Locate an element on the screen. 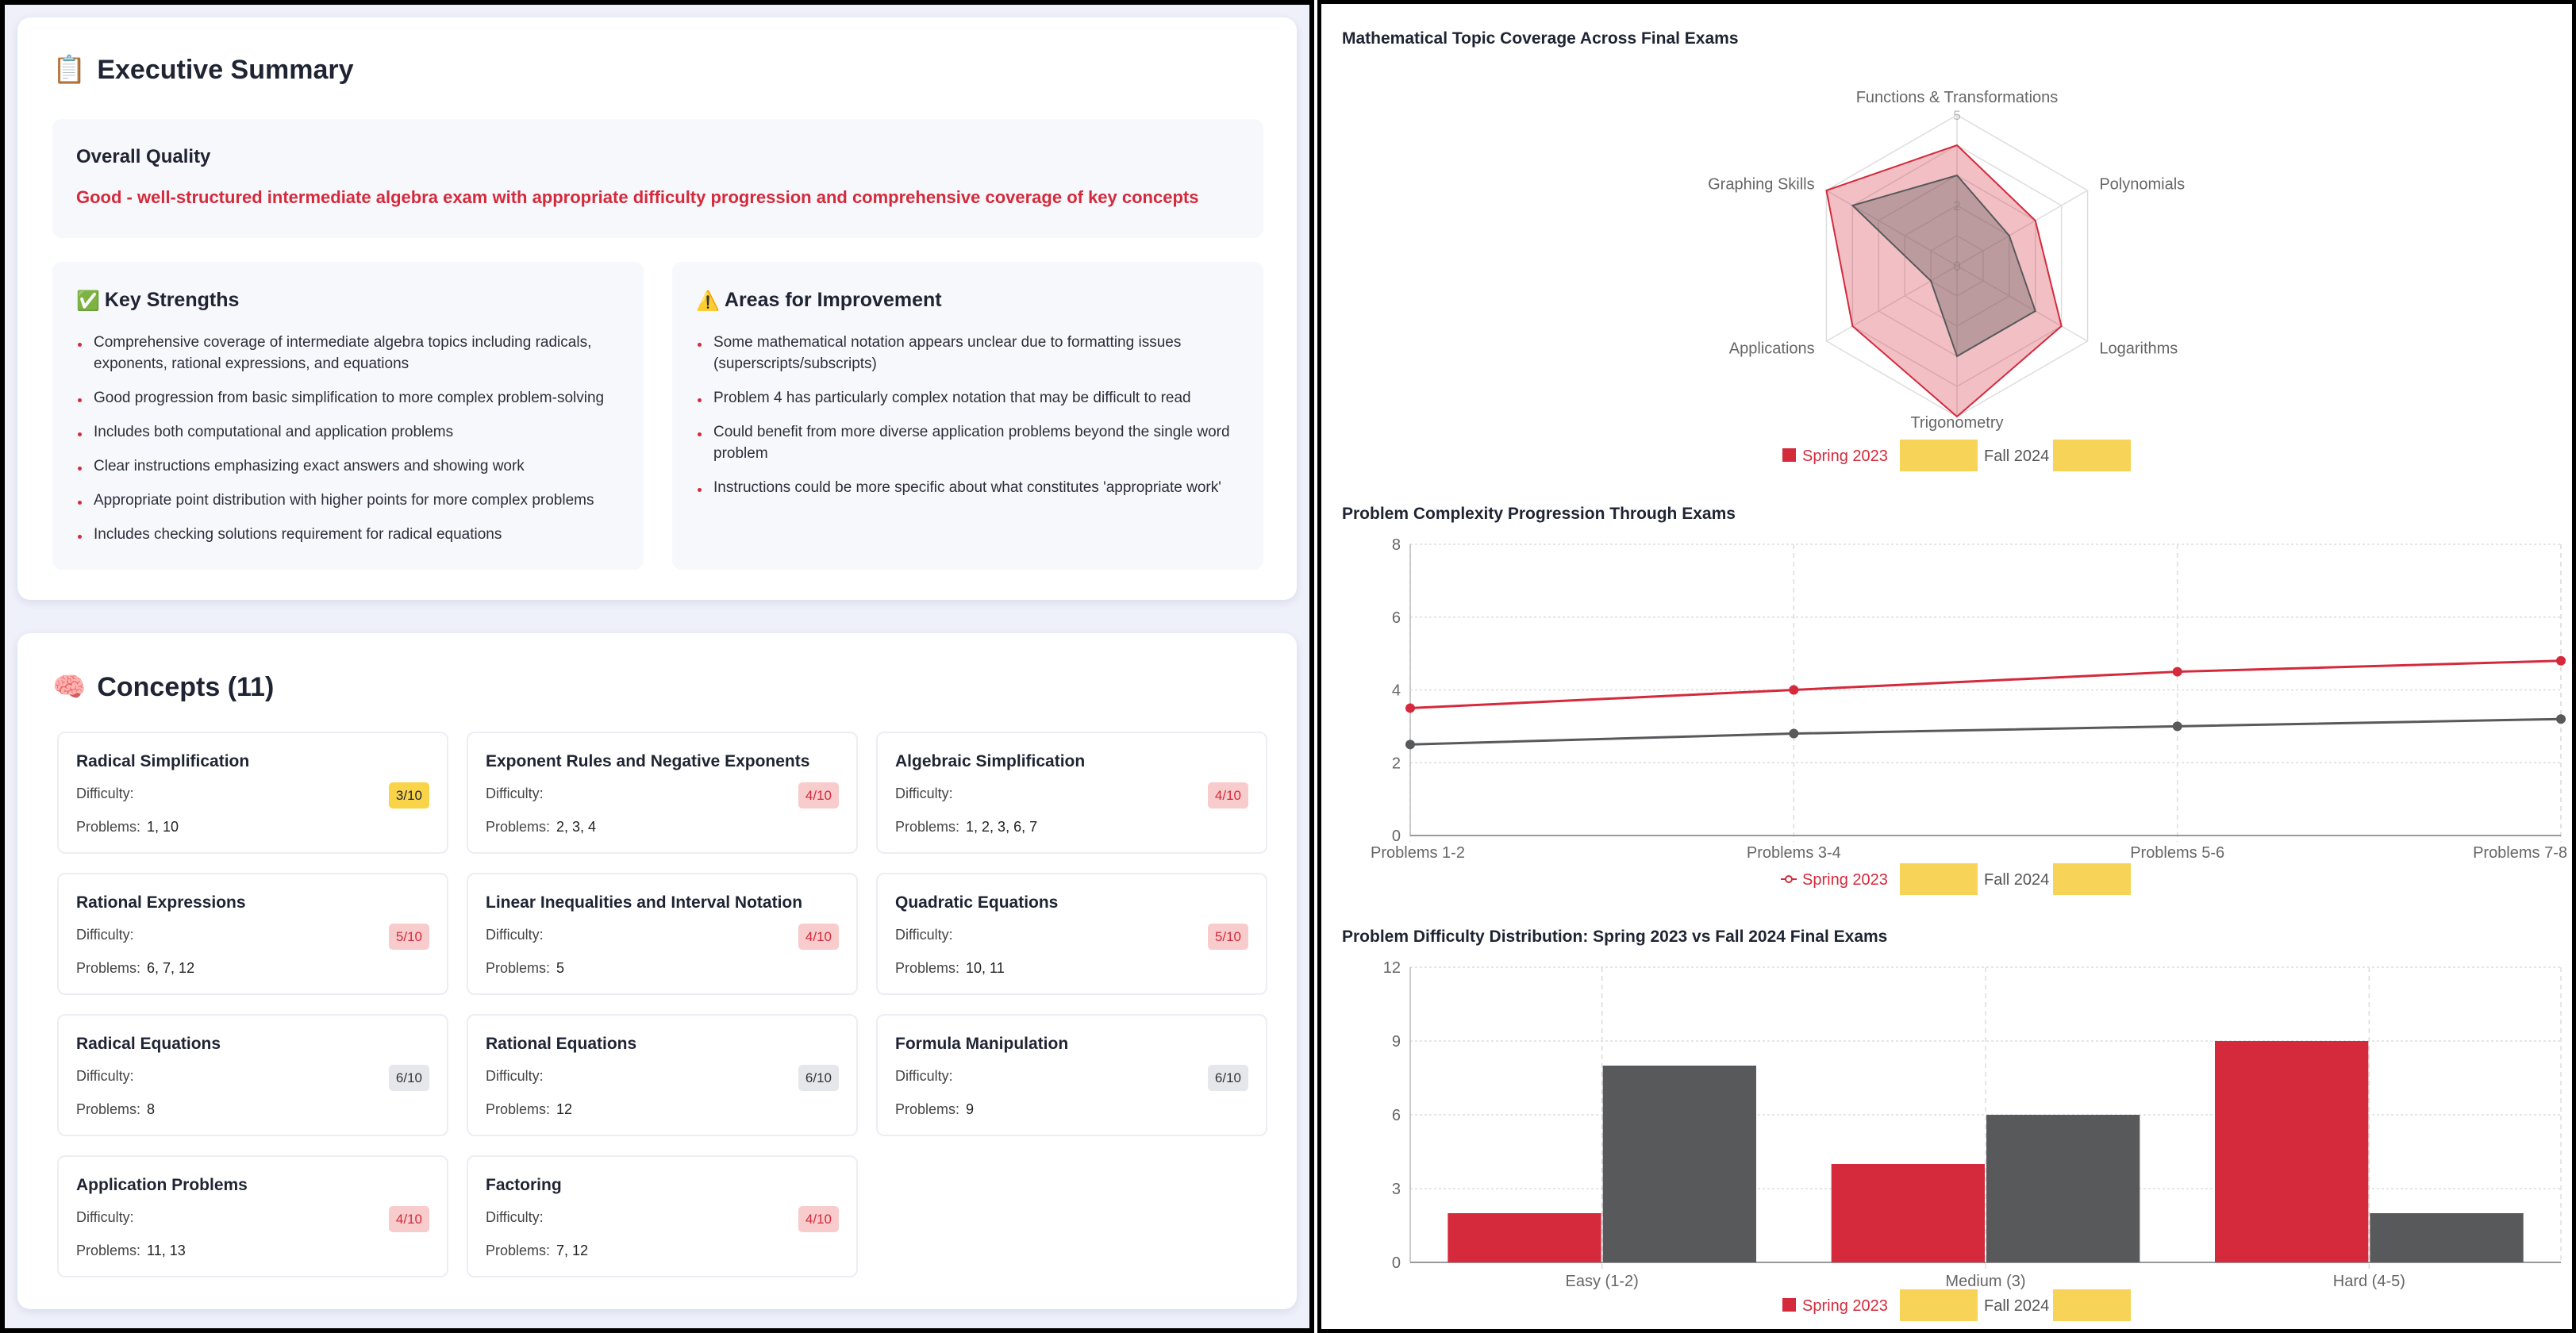 The height and width of the screenshot is (1333, 2576). line-series-spring is located at coordinates (1986, 684).